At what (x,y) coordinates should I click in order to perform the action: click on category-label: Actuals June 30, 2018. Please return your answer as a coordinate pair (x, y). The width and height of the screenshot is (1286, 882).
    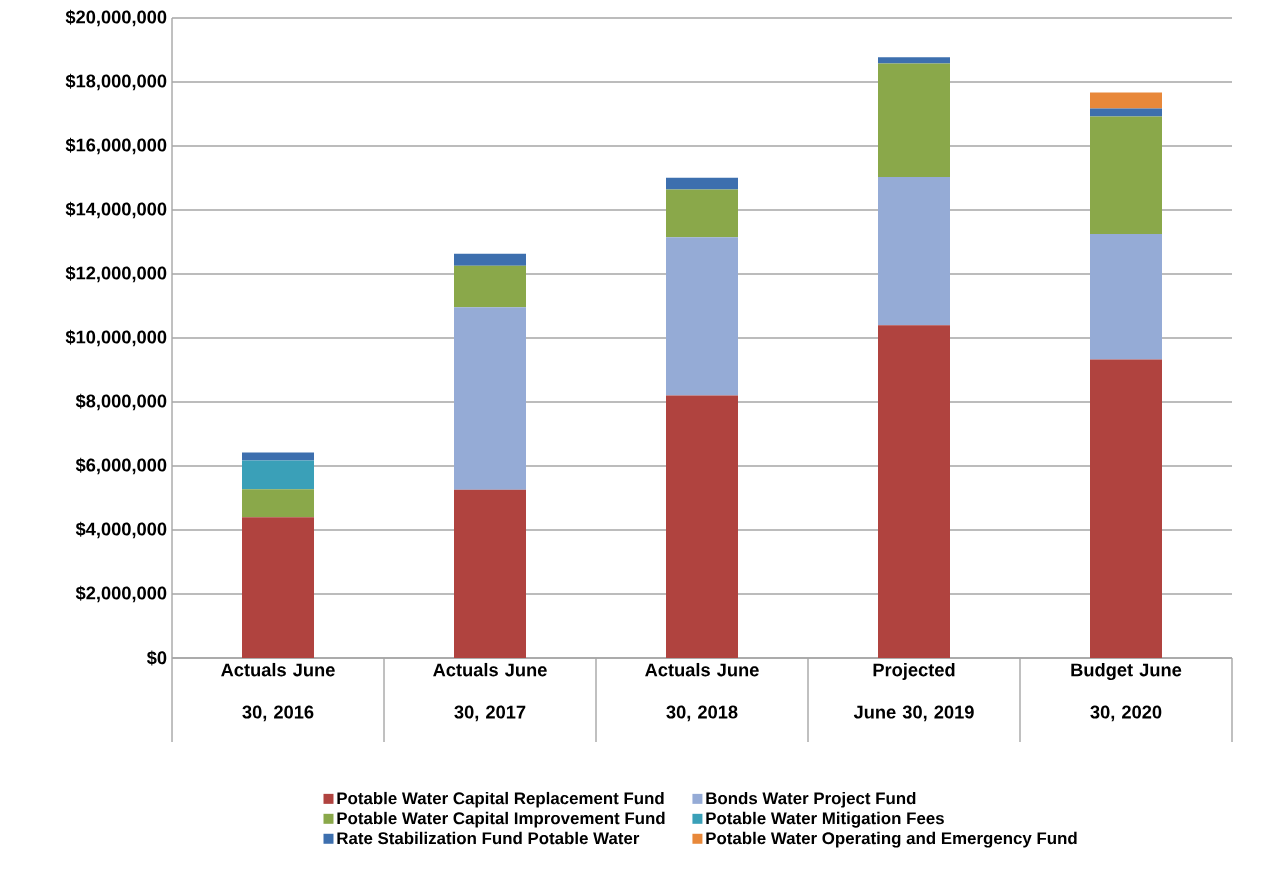
    Looking at the image, I should click on (702, 692).